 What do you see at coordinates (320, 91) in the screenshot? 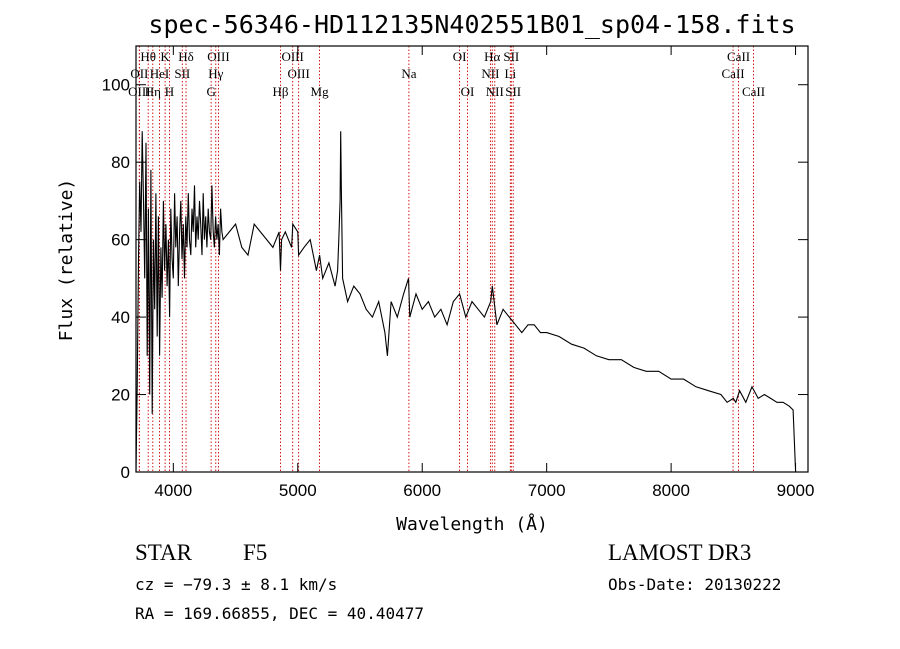
I see `marker-label-15: Mg` at bounding box center [320, 91].